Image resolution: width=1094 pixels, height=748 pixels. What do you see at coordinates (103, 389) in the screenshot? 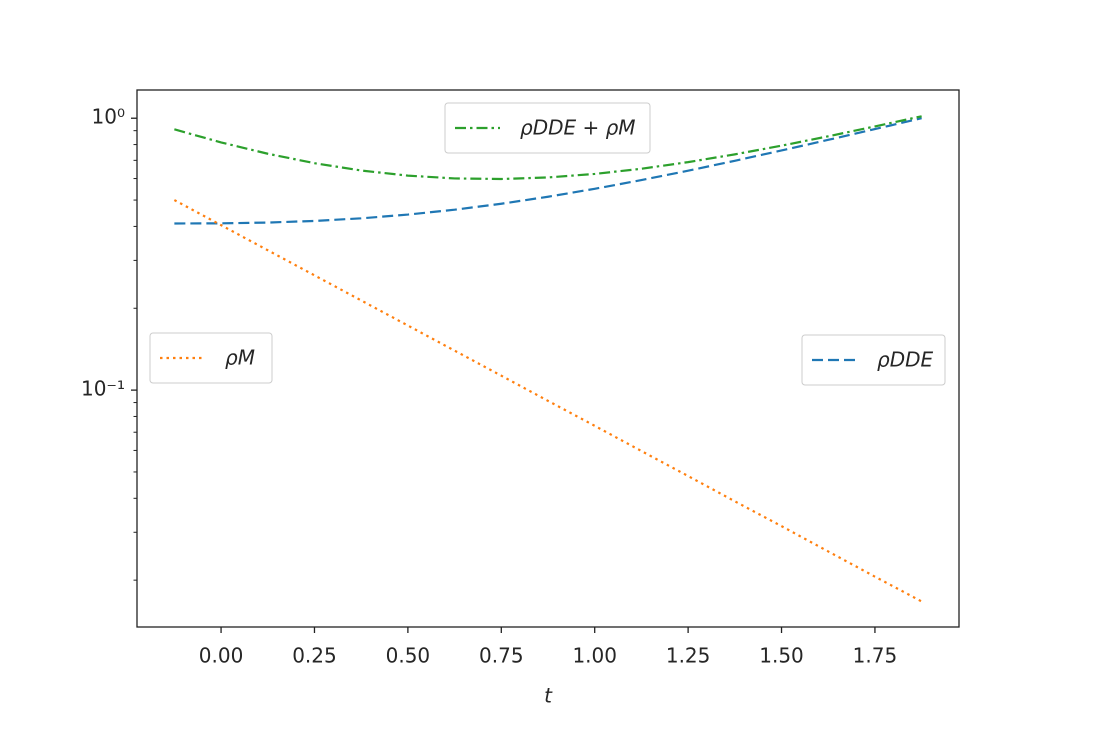
I see `y-tick-label: 10⁻¹` at bounding box center [103, 389].